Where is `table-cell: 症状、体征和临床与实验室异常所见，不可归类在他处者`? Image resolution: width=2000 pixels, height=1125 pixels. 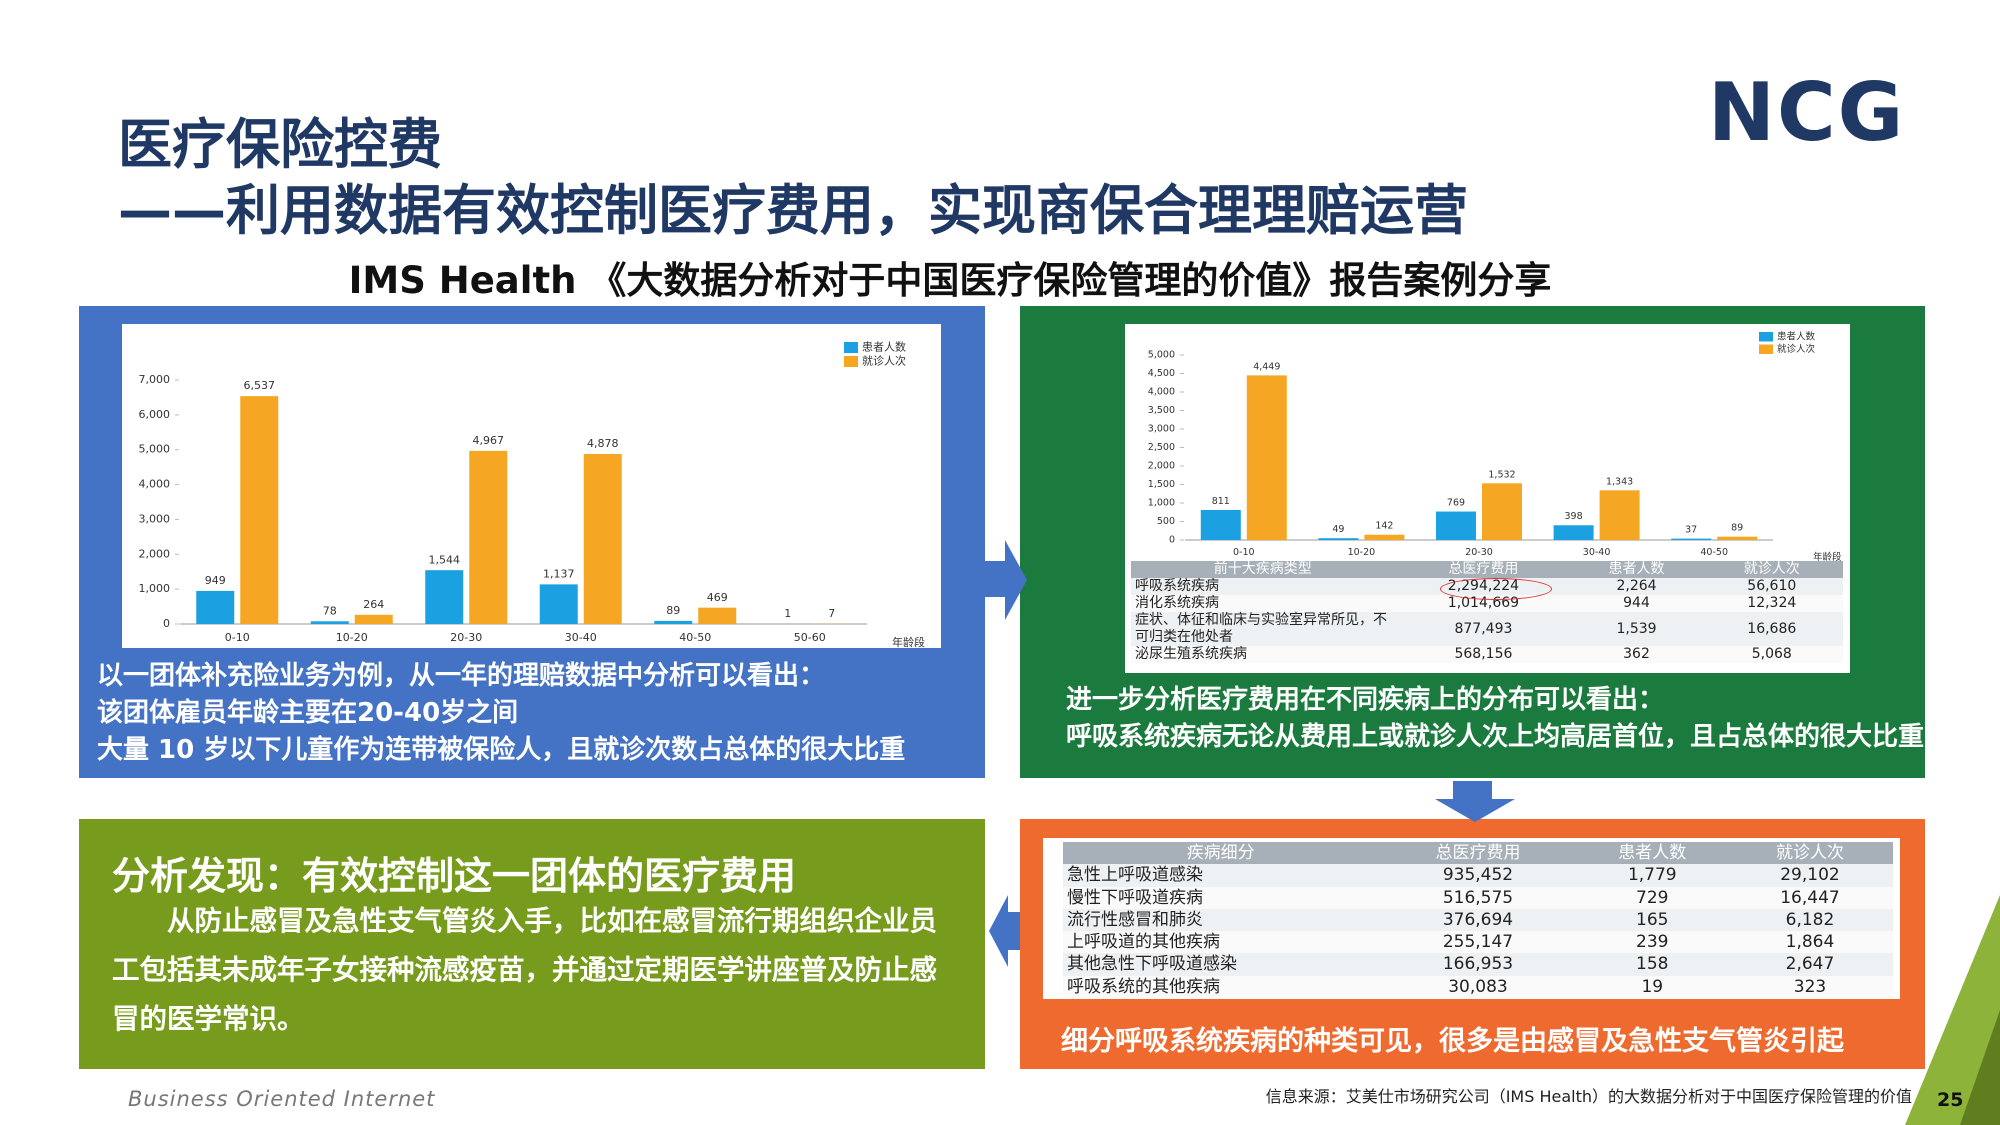
table-cell: 症状、体征和临床与实验室异常所见，不可归类在他处者 is located at coordinates (1263, 629).